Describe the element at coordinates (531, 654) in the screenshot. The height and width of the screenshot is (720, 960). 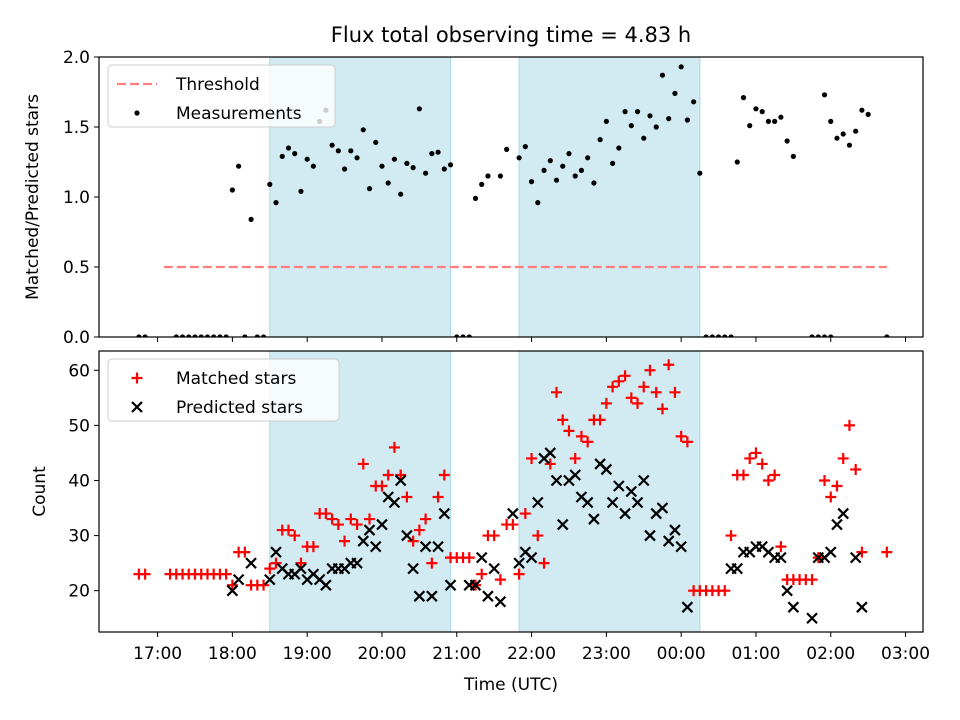
I see `x-tick-label: 22:00` at that location.